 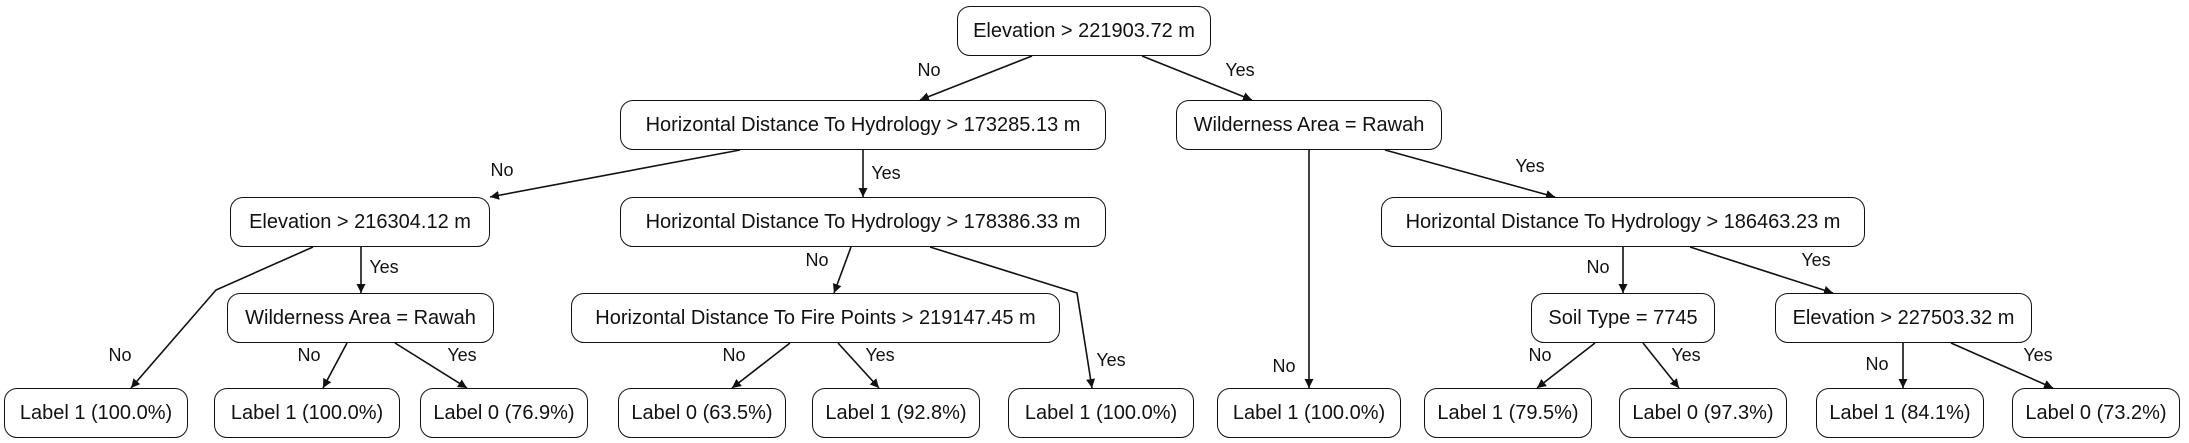 I want to click on node-wilderness-rawah-left: Wilderness Area = Rawah, so click(x=360, y=318).